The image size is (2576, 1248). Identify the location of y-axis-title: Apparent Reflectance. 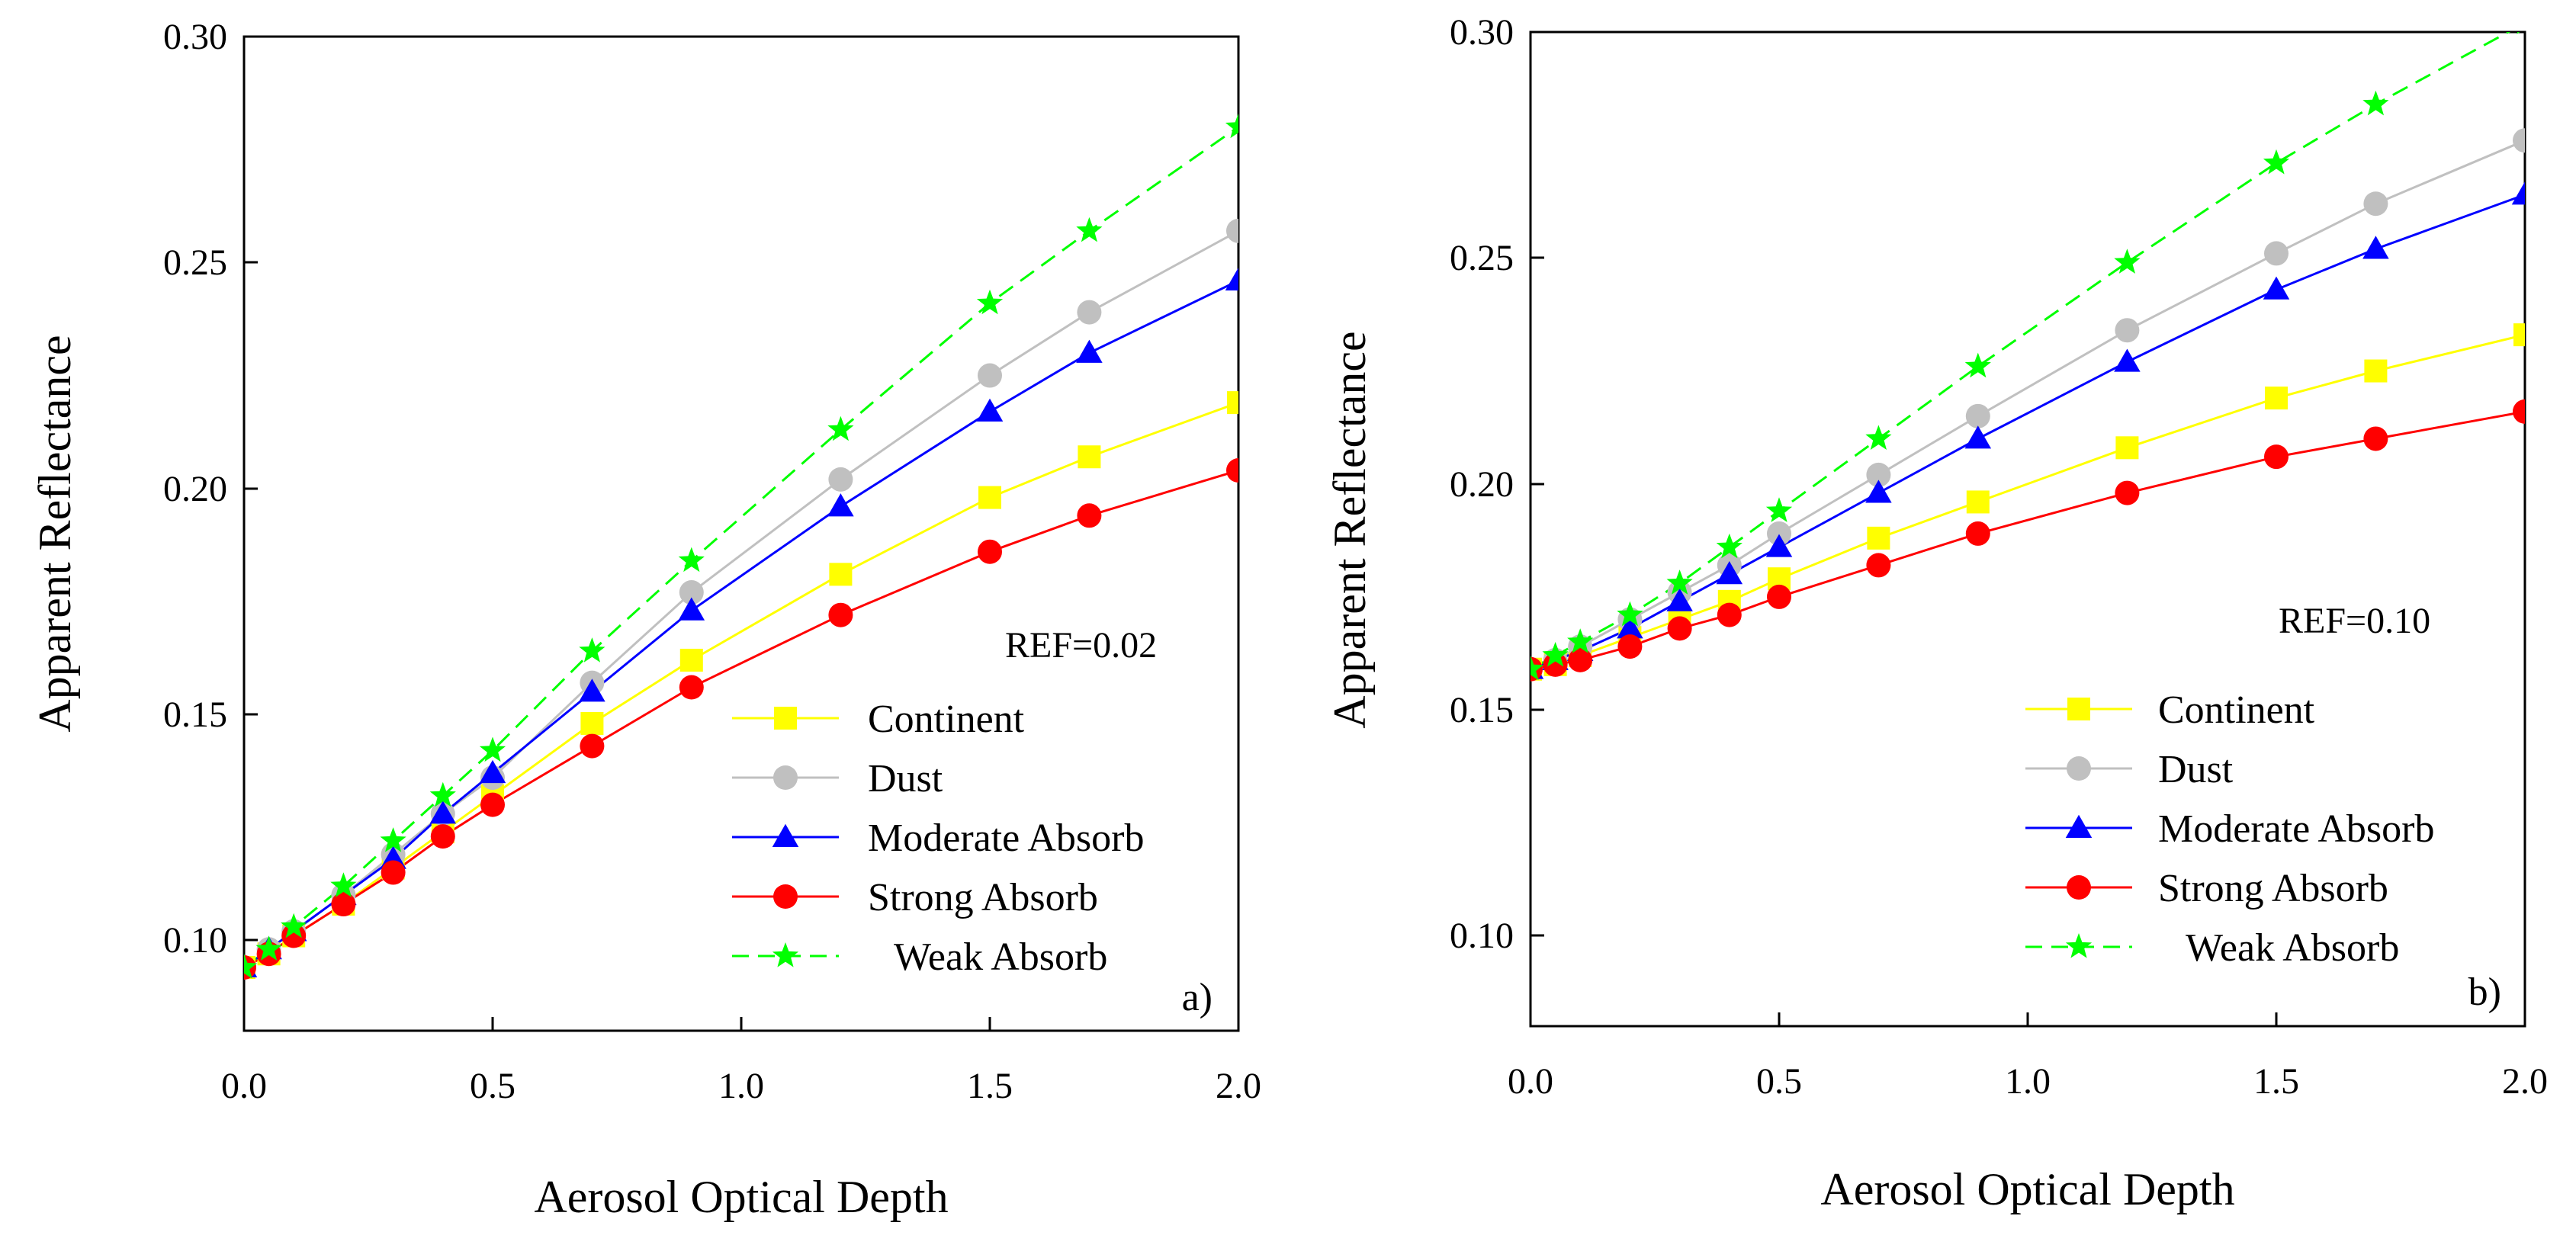
(1350, 529).